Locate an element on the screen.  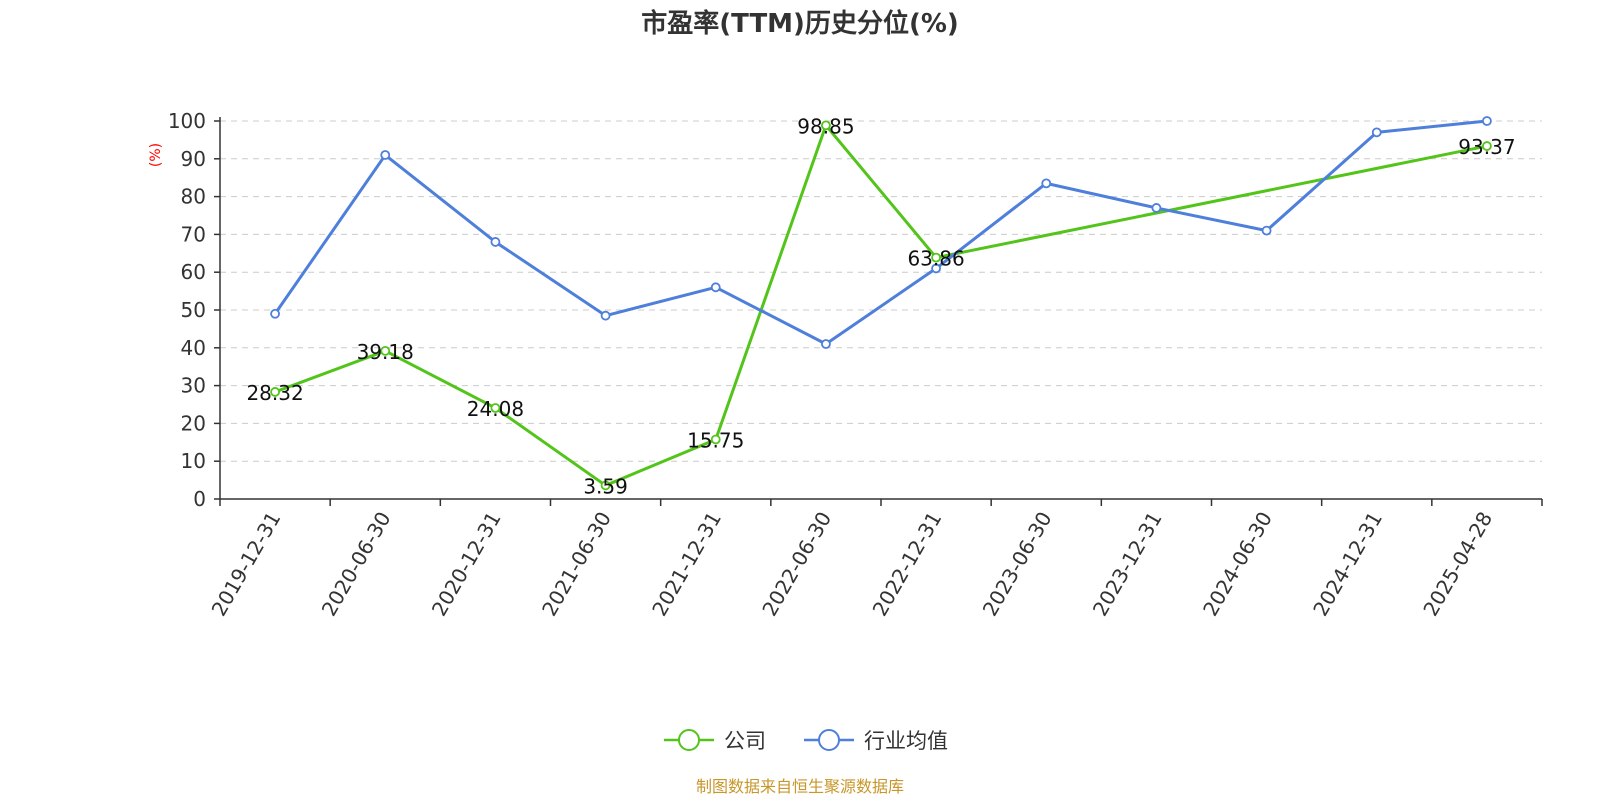
data-label: 24.08 is located at coordinates (495, 409).